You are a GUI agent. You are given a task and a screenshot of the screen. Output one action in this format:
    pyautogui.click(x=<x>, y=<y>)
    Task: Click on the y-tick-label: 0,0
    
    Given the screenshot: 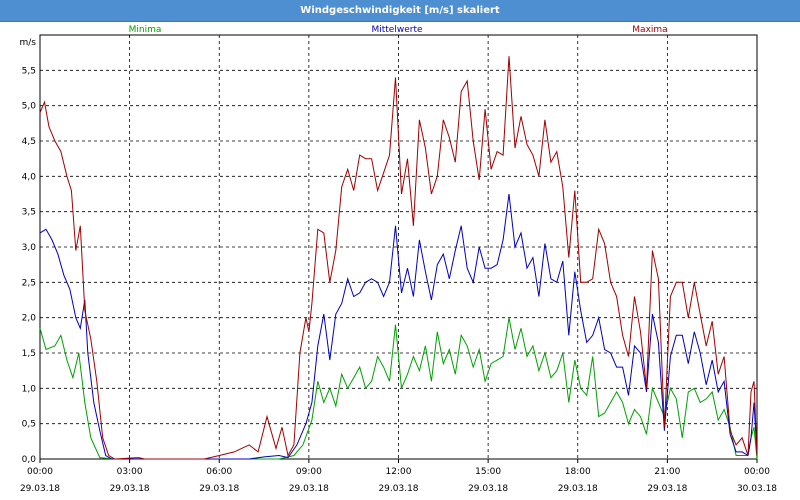 What is the action you would take?
    pyautogui.click(x=29, y=460)
    